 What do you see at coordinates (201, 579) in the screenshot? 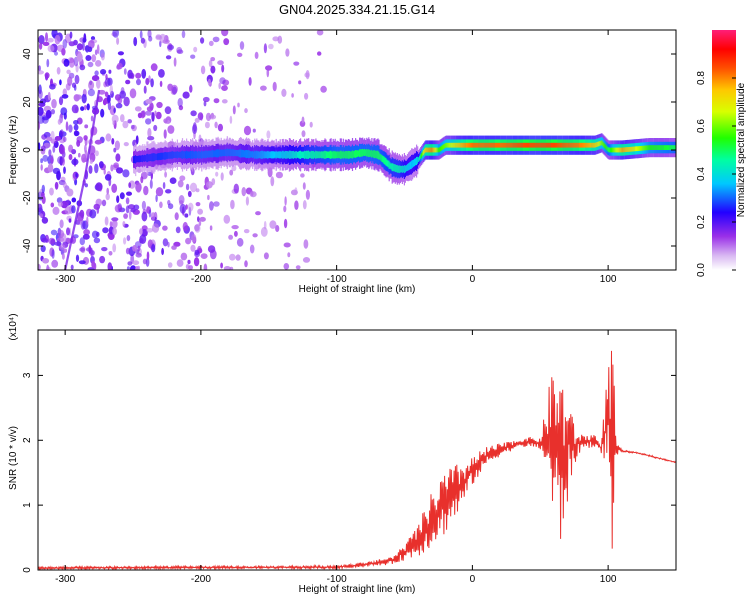
I see `x-tick-label: -200` at bounding box center [201, 579].